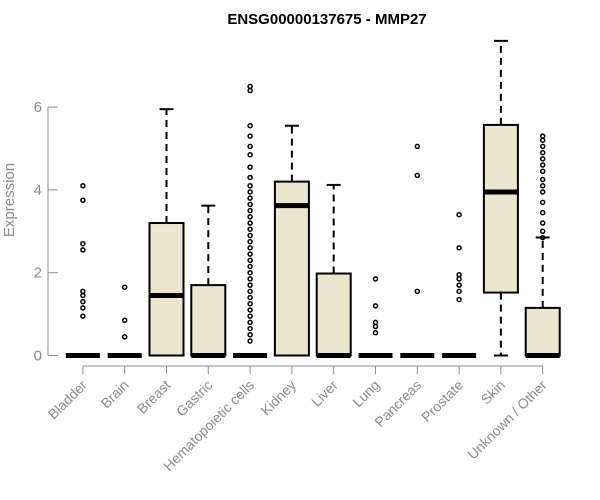  Describe the element at coordinates (324, 393) in the screenshot. I see `x-tick-label: Liver` at that location.